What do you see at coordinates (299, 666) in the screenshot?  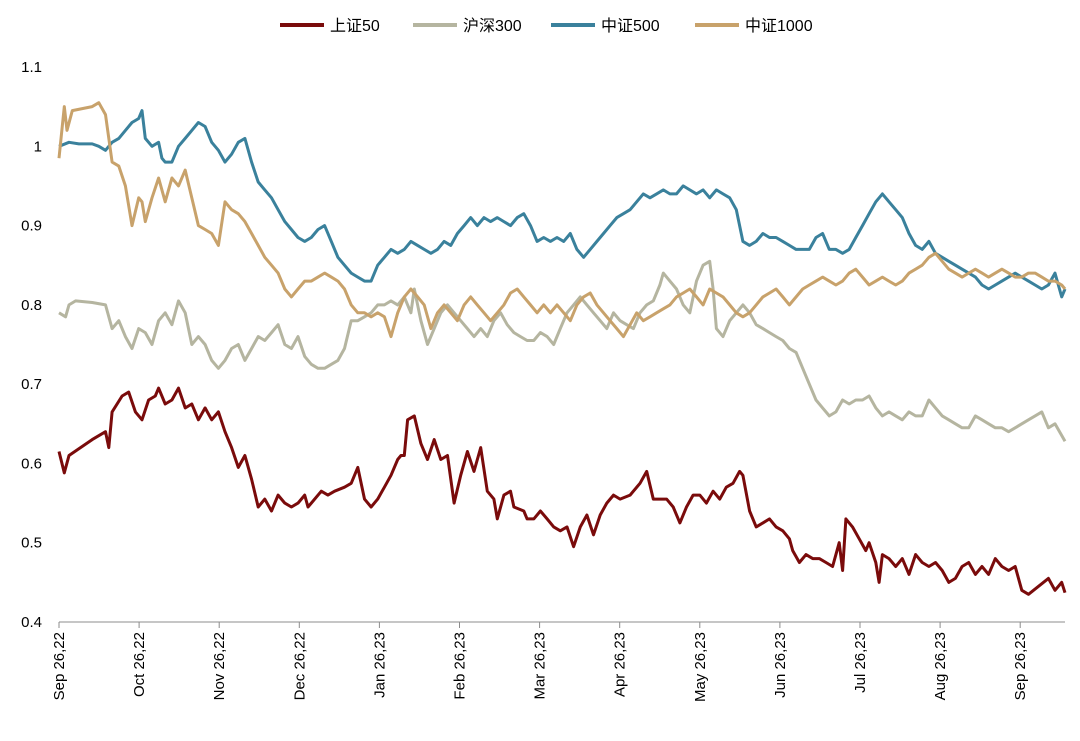 I see `x-tick-label: Dec 26,22` at bounding box center [299, 666].